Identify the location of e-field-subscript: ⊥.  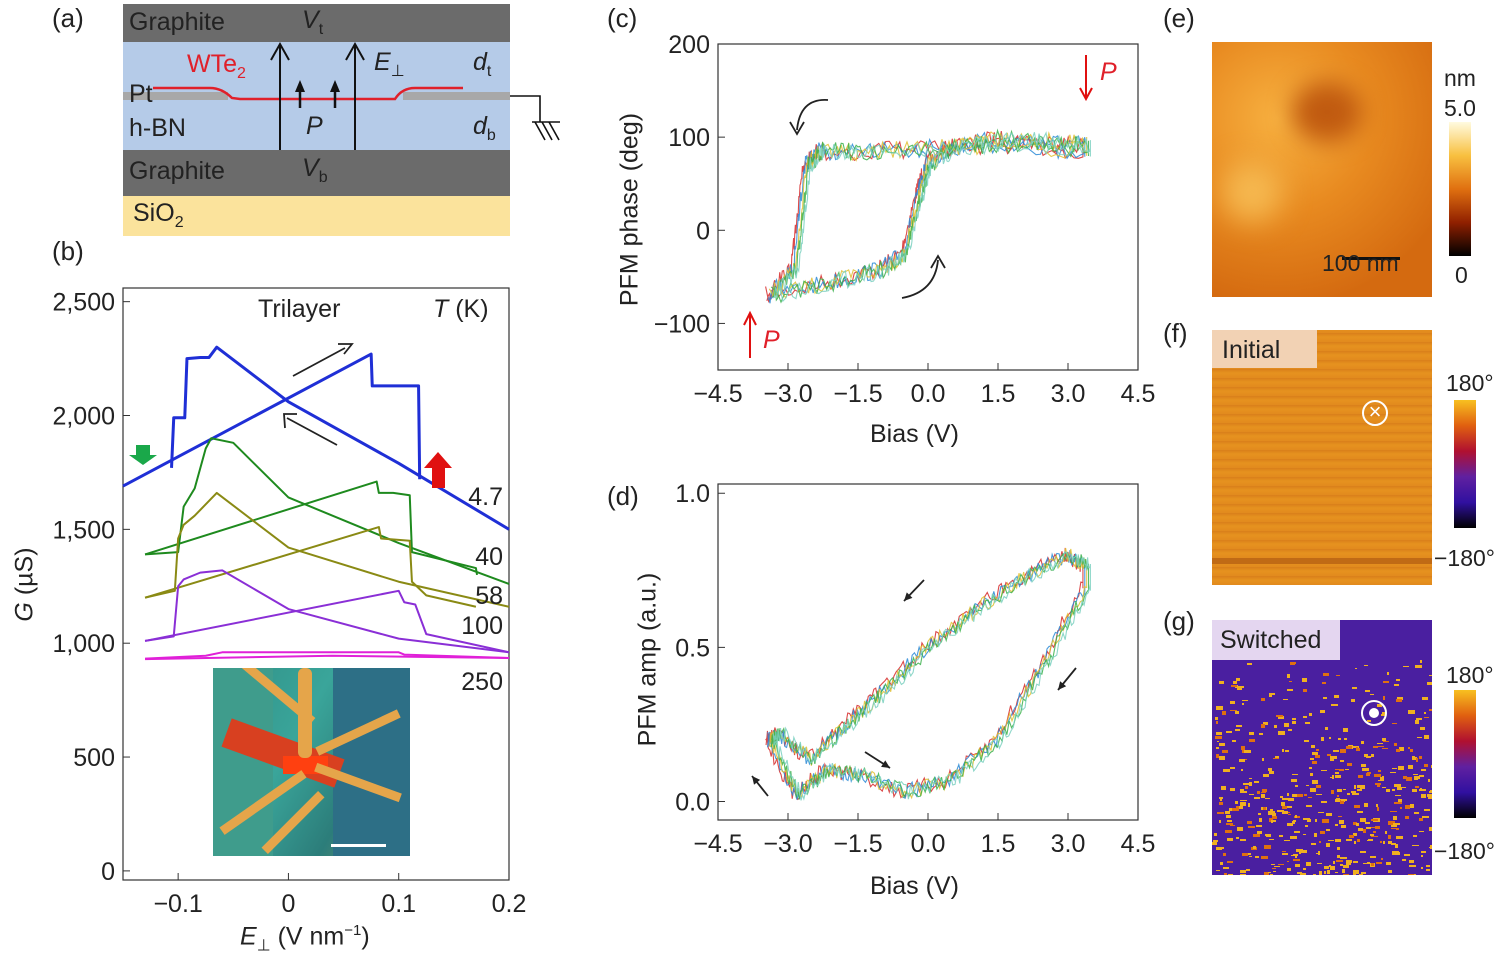
(397, 71).